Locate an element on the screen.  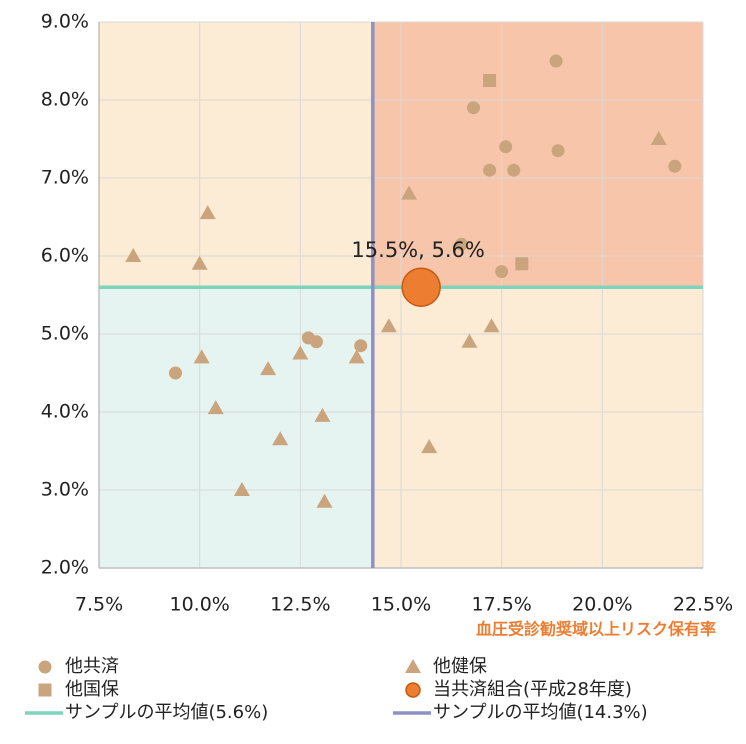
y-tick-label: 4.0% is located at coordinates (65, 412).